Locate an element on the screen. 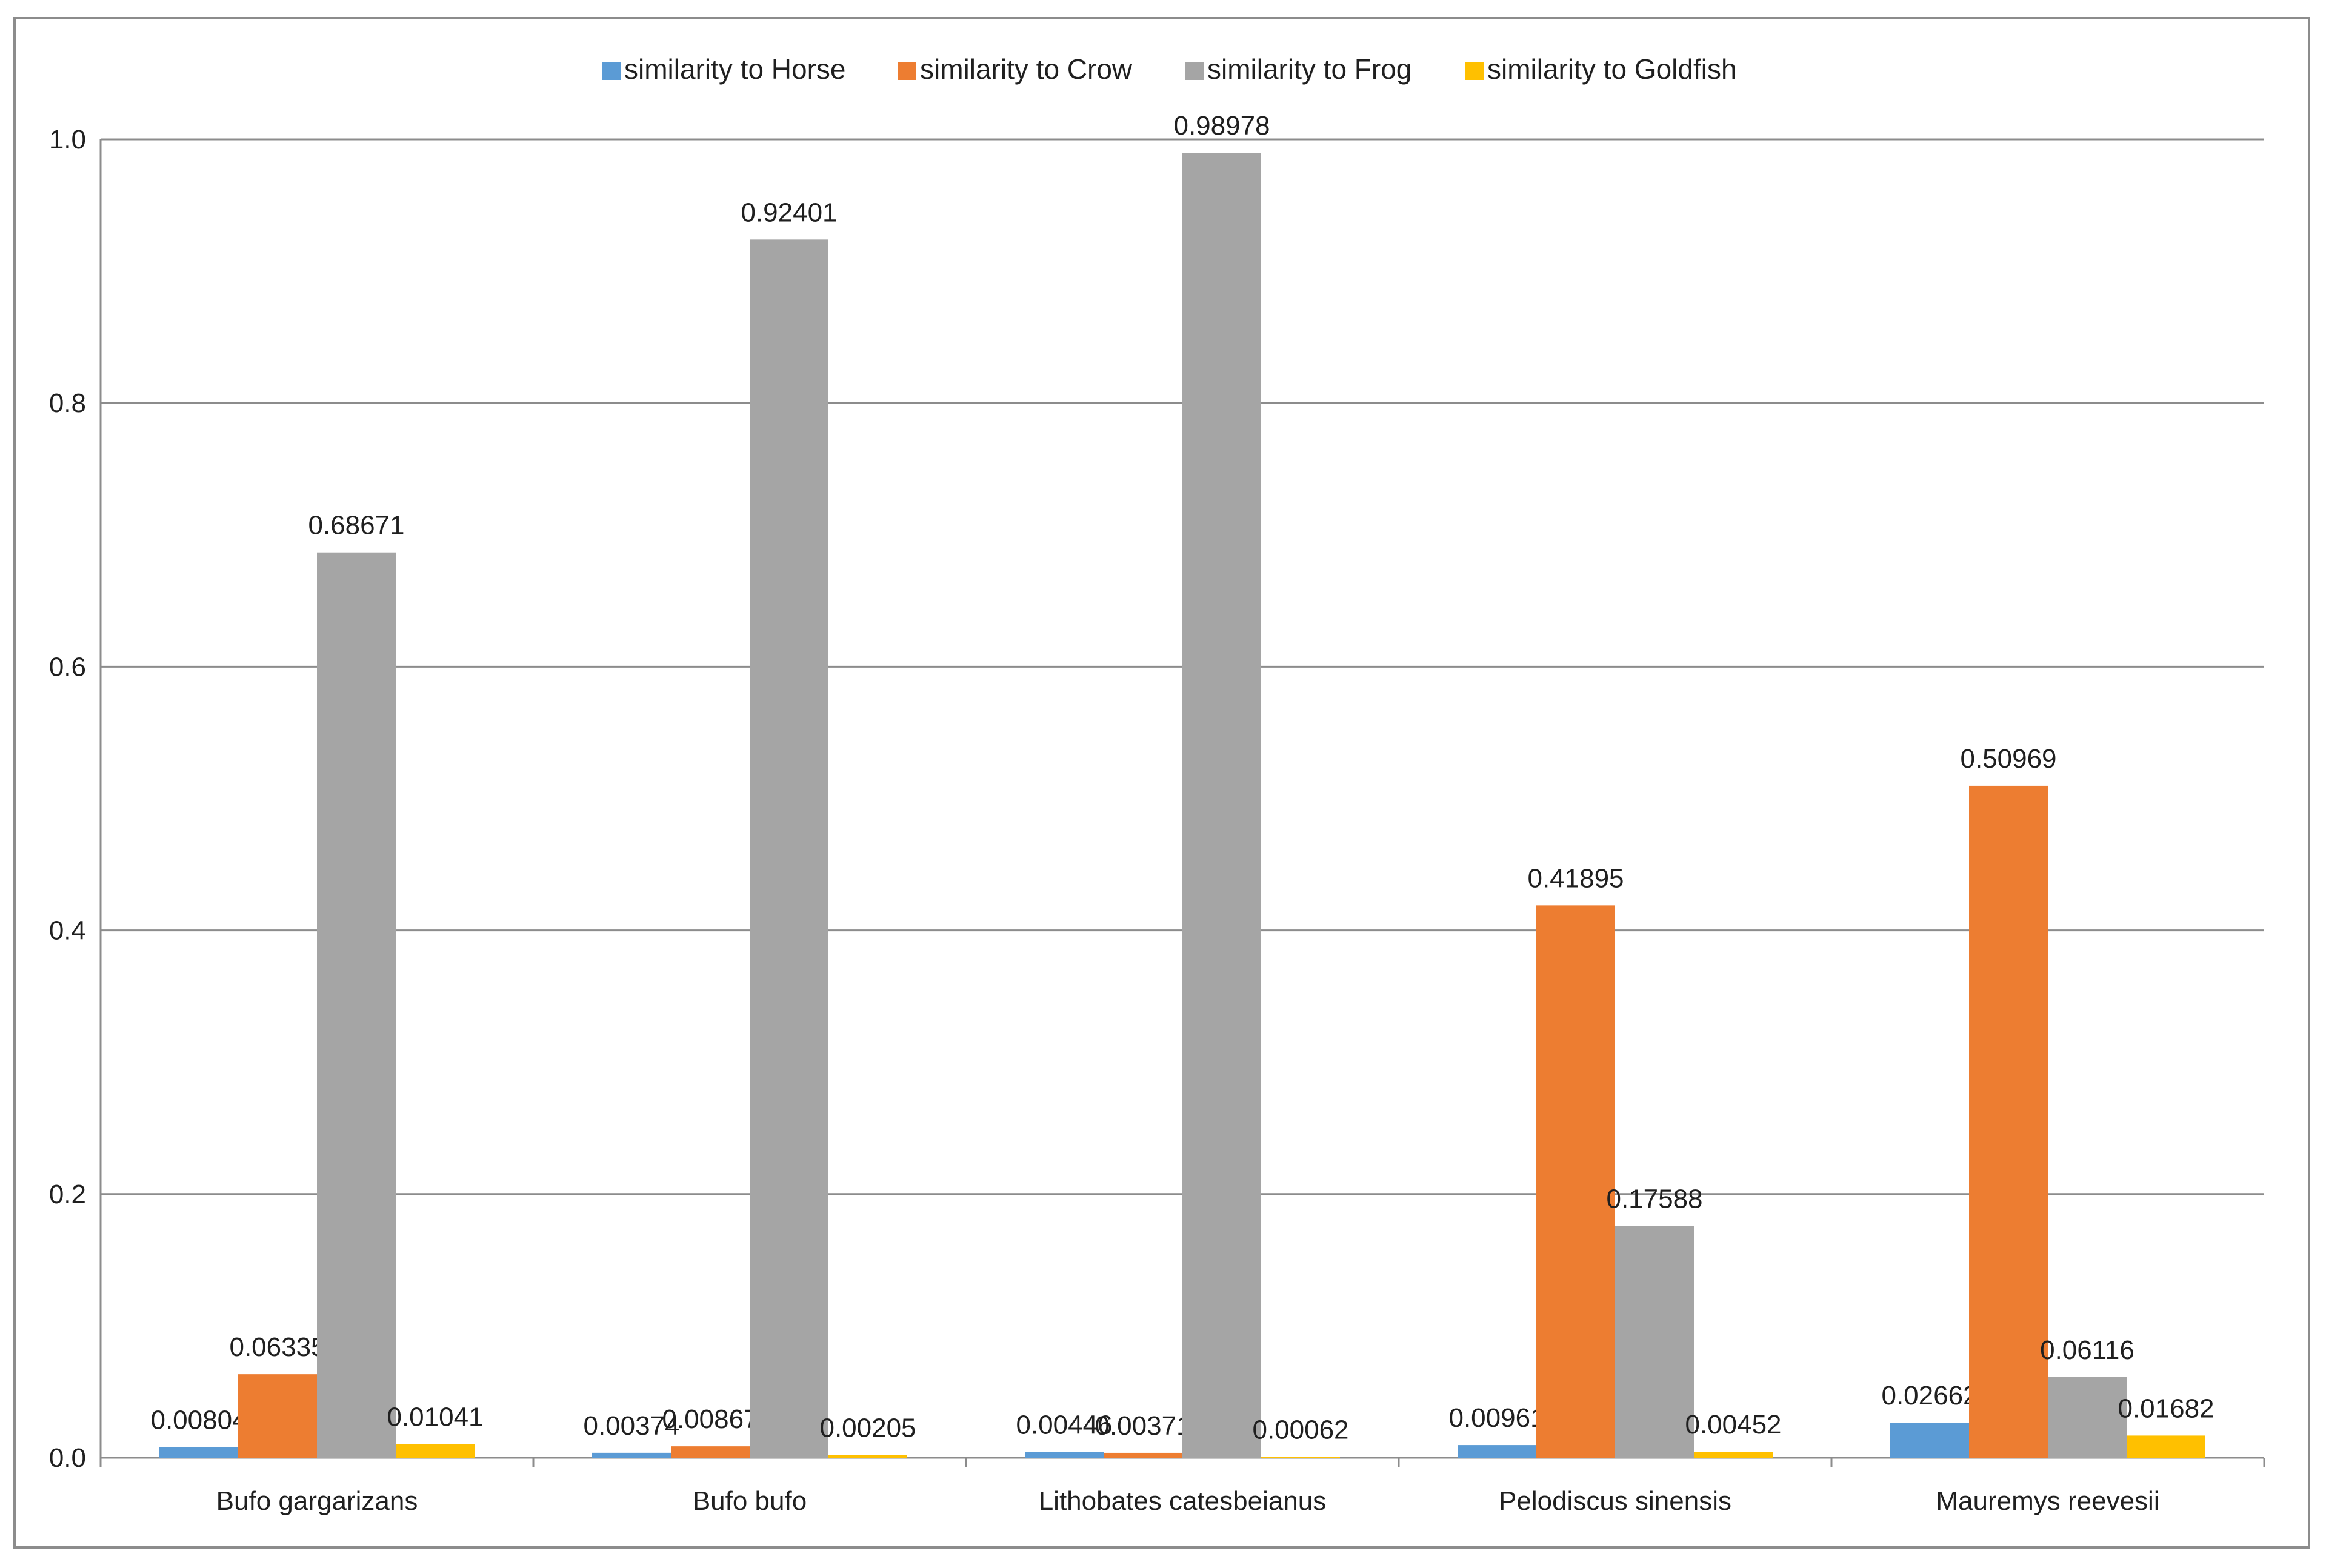  data-label: 0.50969 is located at coordinates (2008, 759).